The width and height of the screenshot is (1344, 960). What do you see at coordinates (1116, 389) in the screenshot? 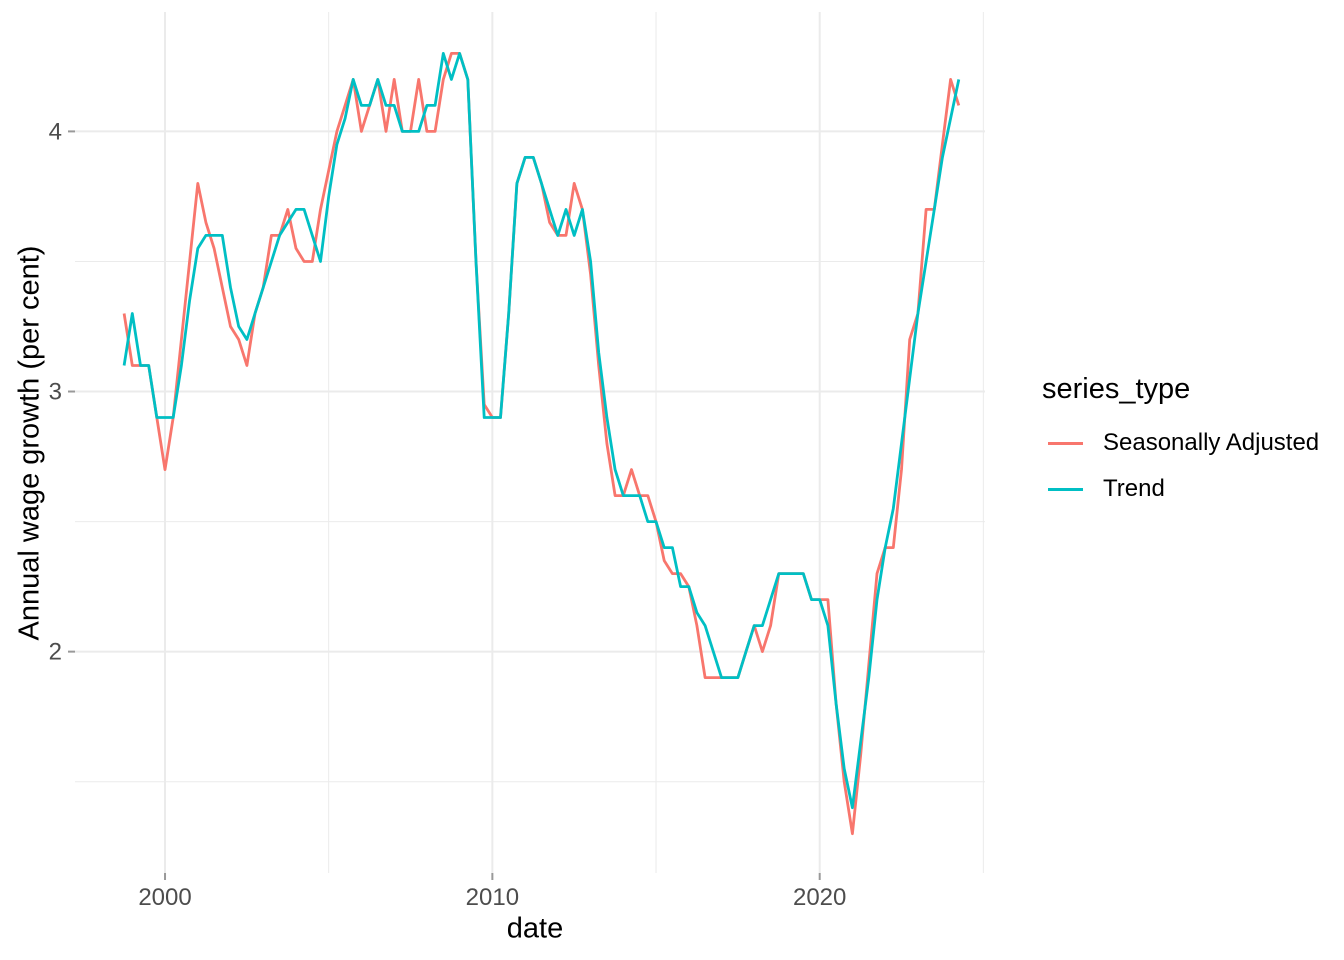
I see `legend-title: series_type` at bounding box center [1116, 389].